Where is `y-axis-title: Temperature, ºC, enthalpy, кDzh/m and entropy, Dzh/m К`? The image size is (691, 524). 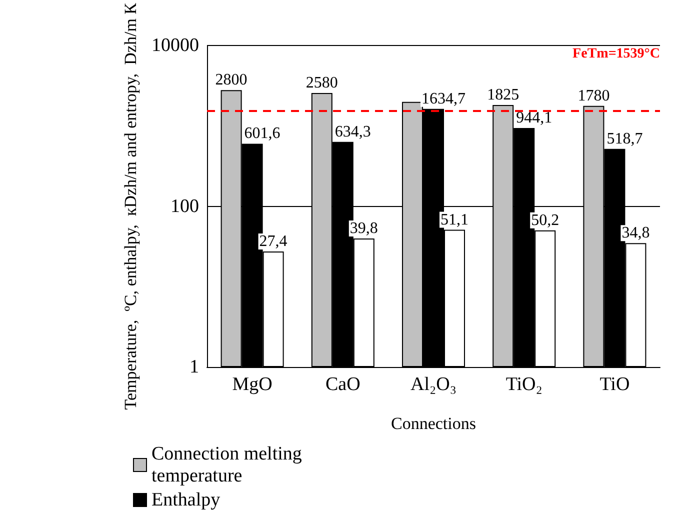
y-axis-title: Temperature, ºC, enthalpy, кDzh/m and entropy, Dzh/m К is located at coordinates (130, 206).